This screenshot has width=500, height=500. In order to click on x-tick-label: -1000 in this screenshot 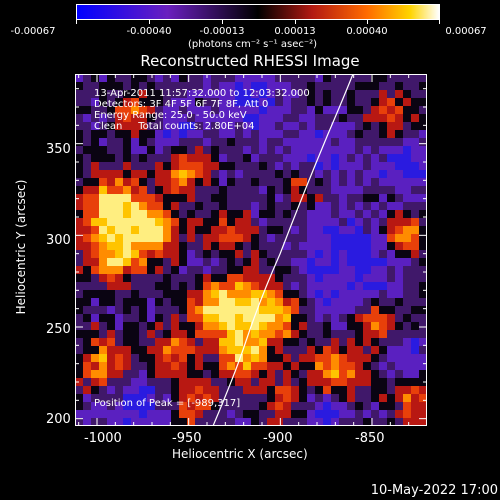, I will do `click(103, 438)`.